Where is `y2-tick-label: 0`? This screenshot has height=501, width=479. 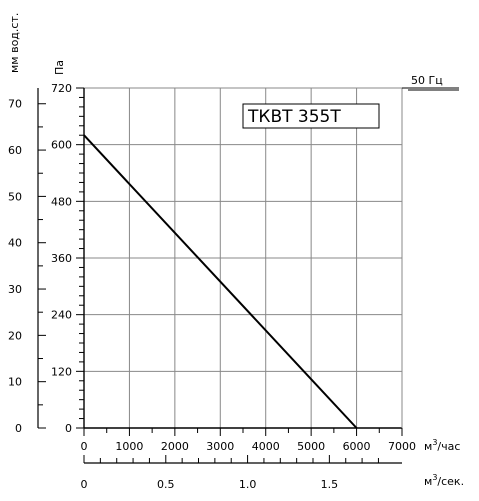 y2-tick-label: 0 is located at coordinates (18, 428).